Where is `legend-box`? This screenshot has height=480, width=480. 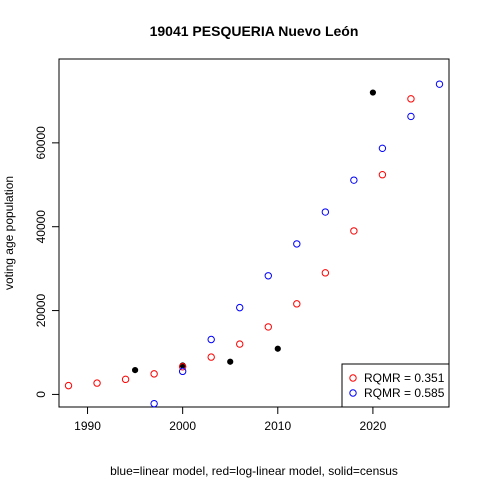
legend-box is located at coordinates (395, 385).